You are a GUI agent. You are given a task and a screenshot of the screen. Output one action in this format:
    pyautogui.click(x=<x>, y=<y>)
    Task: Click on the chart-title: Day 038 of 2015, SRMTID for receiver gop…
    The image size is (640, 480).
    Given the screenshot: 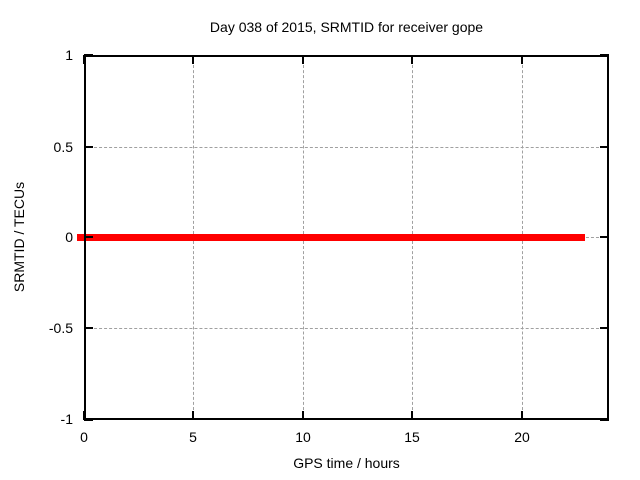 What is the action you would take?
    pyautogui.click(x=346, y=27)
    